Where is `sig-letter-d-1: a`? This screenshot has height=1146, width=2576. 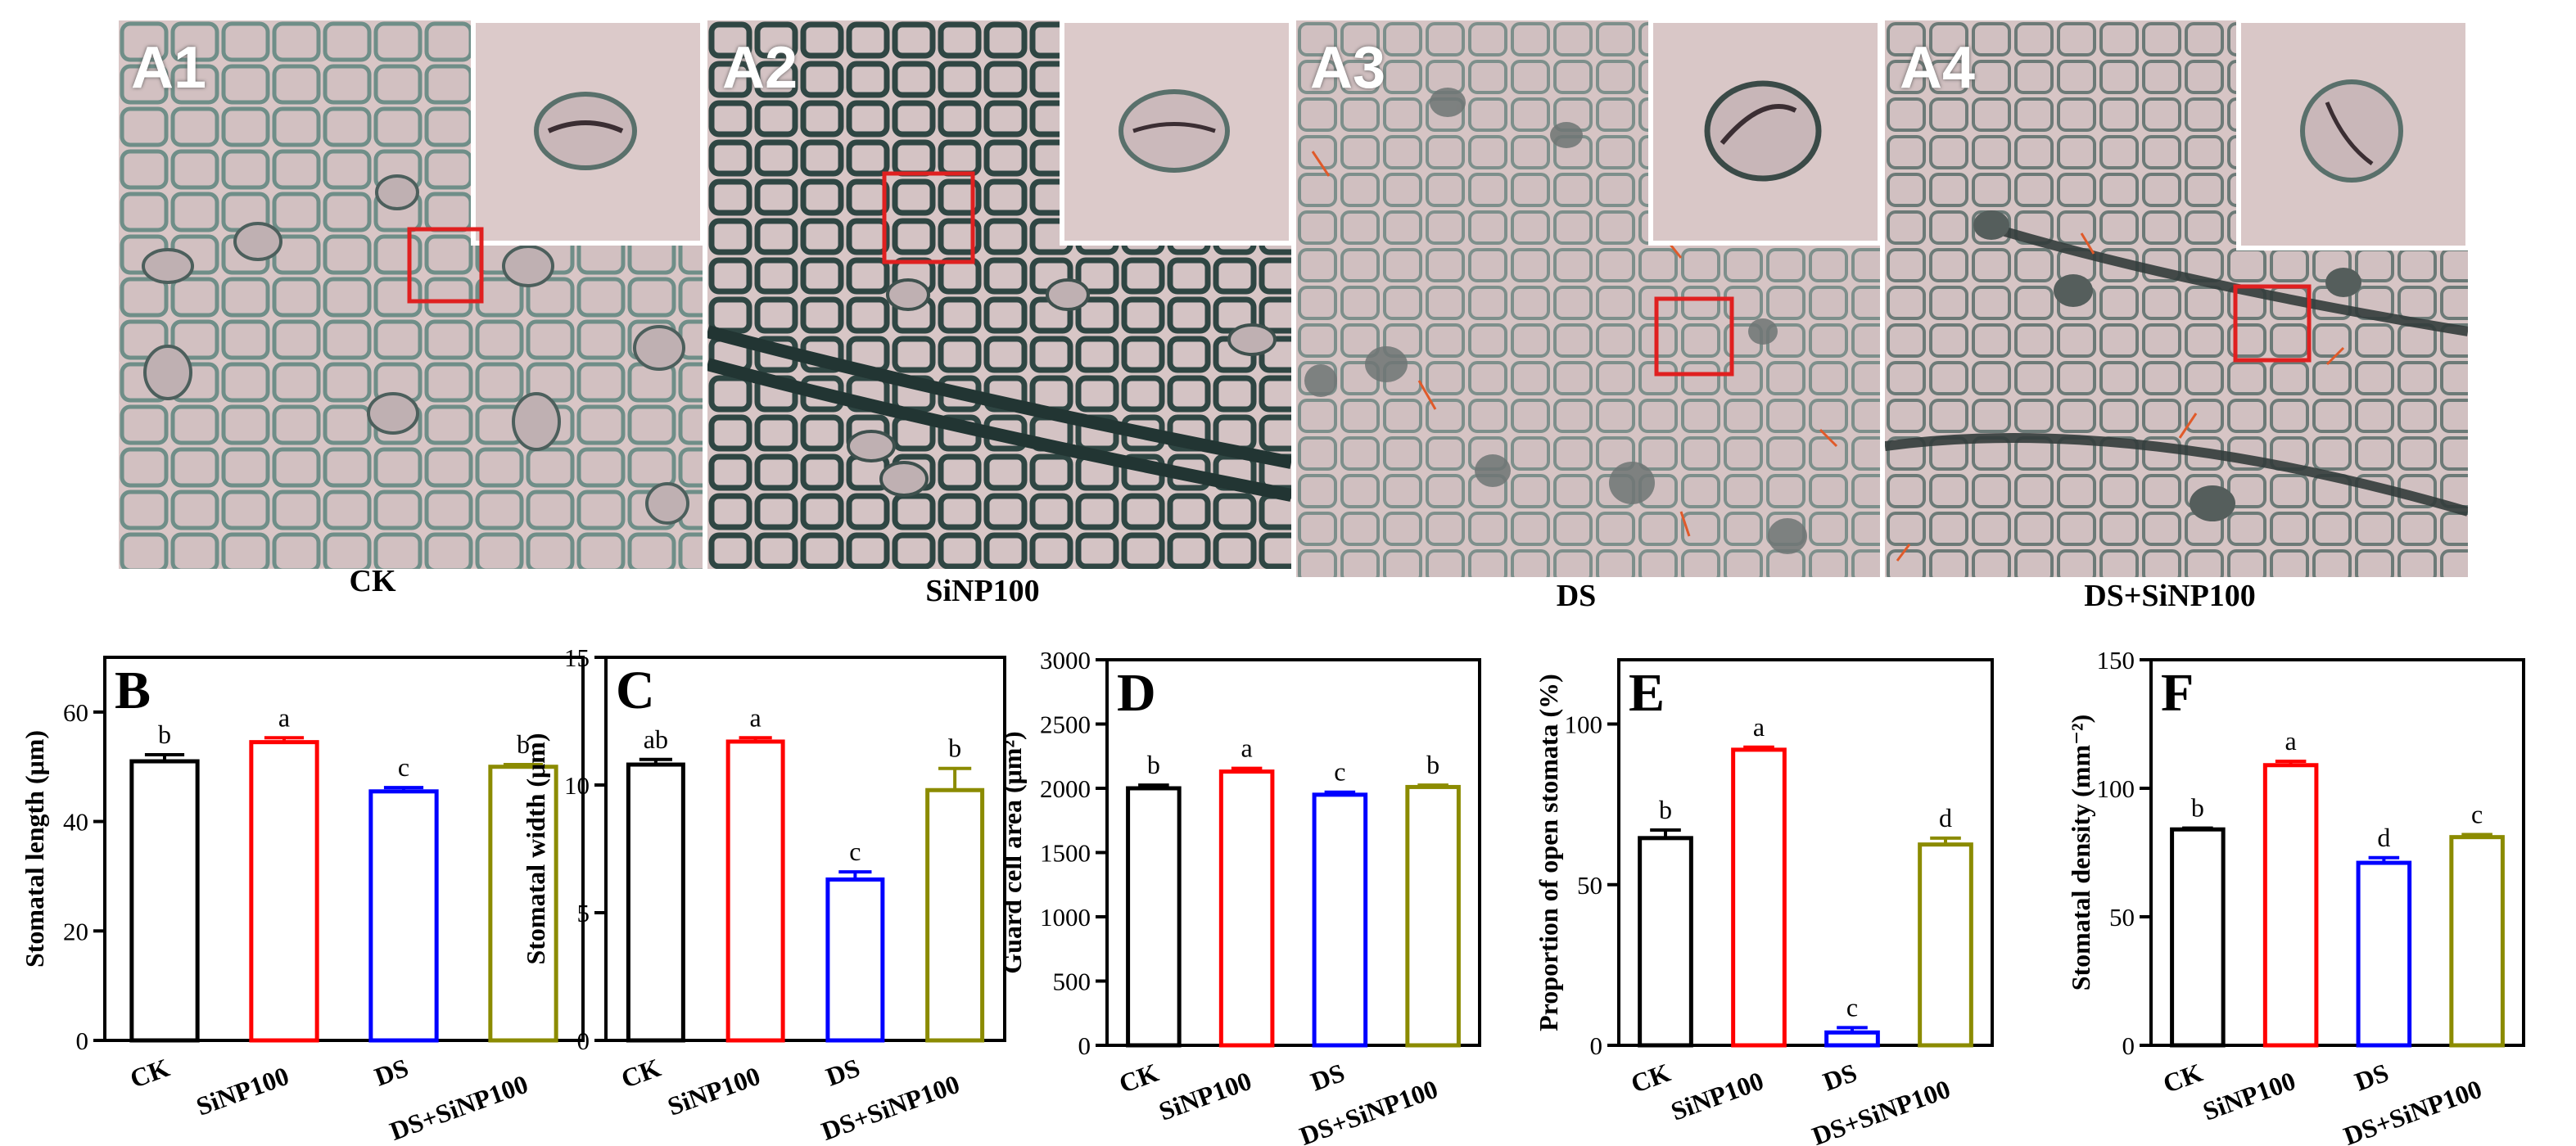 sig-letter-d-1: a is located at coordinates (1247, 748).